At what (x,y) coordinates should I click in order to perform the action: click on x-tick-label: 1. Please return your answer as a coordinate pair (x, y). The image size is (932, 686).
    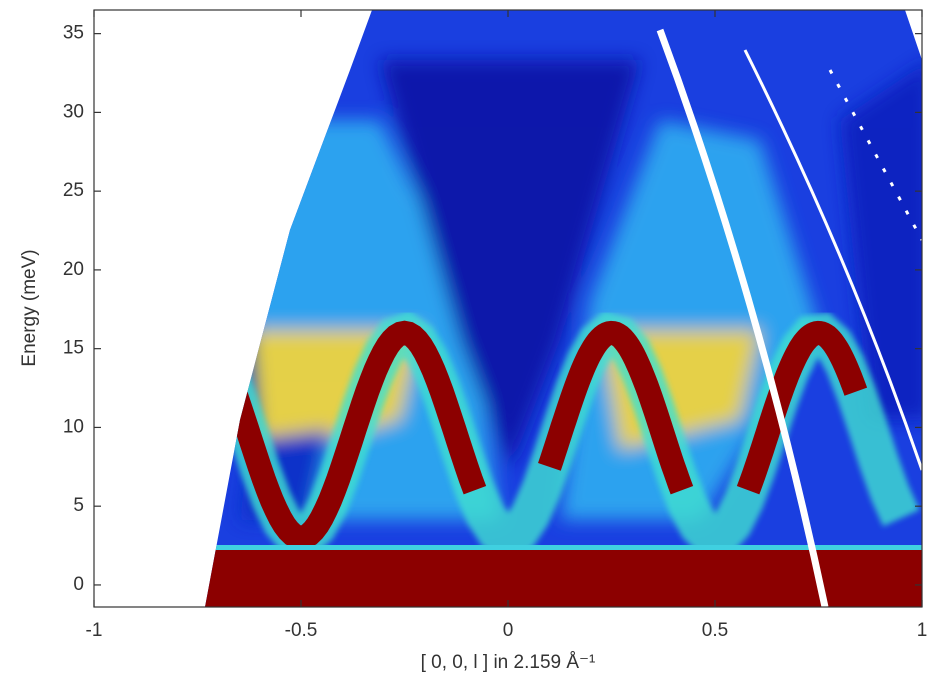
    Looking at the image, I should click on (922, 630).